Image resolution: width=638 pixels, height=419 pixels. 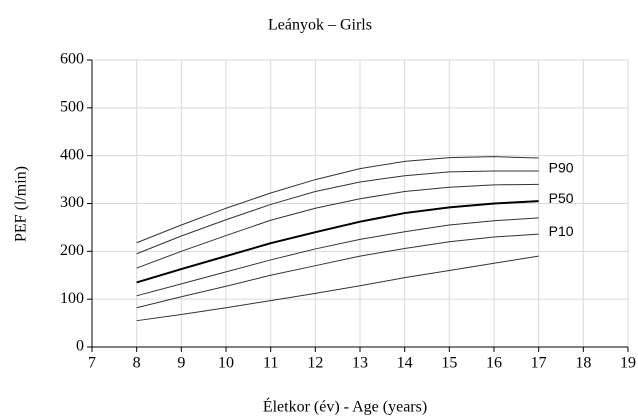 I want to click on x-tick-label: 8, so click(x=137, y=363).